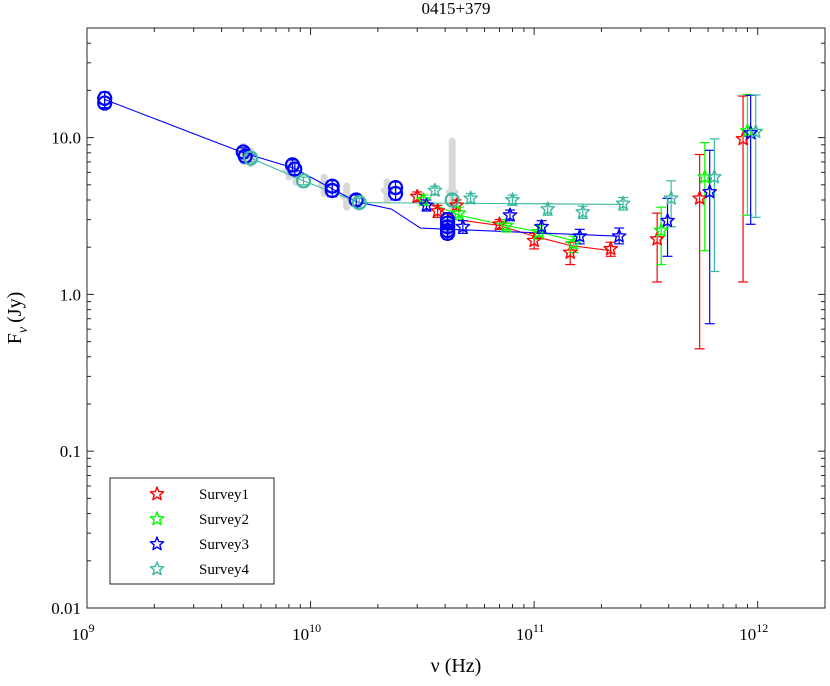 This screenshot has width=830, height=686. What do you see at coordinates (456, 666) in the screenshot?
I see `x-axis-label: ν (Hz)` at bounding box center [456, 666].